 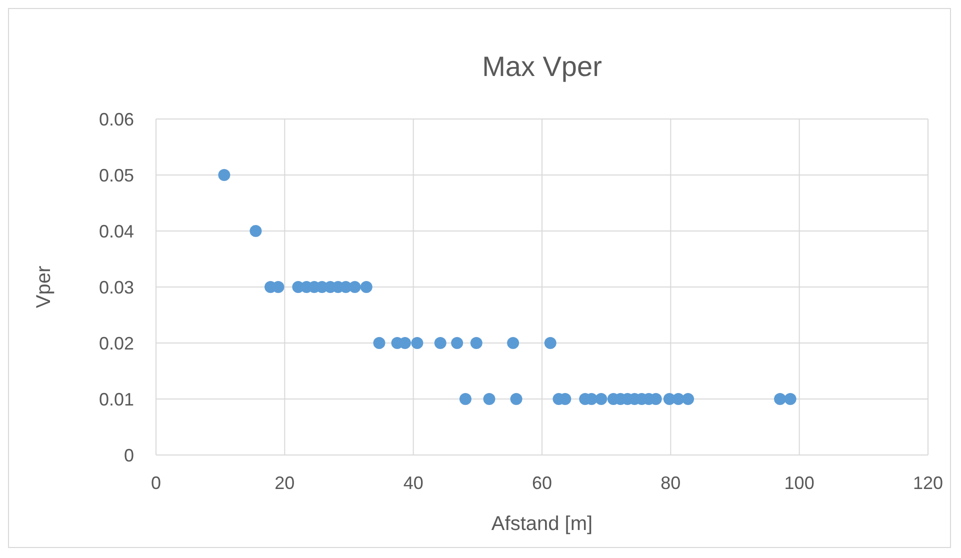 I want to click on x-tick-label: 0, so click(x=156, y=483).